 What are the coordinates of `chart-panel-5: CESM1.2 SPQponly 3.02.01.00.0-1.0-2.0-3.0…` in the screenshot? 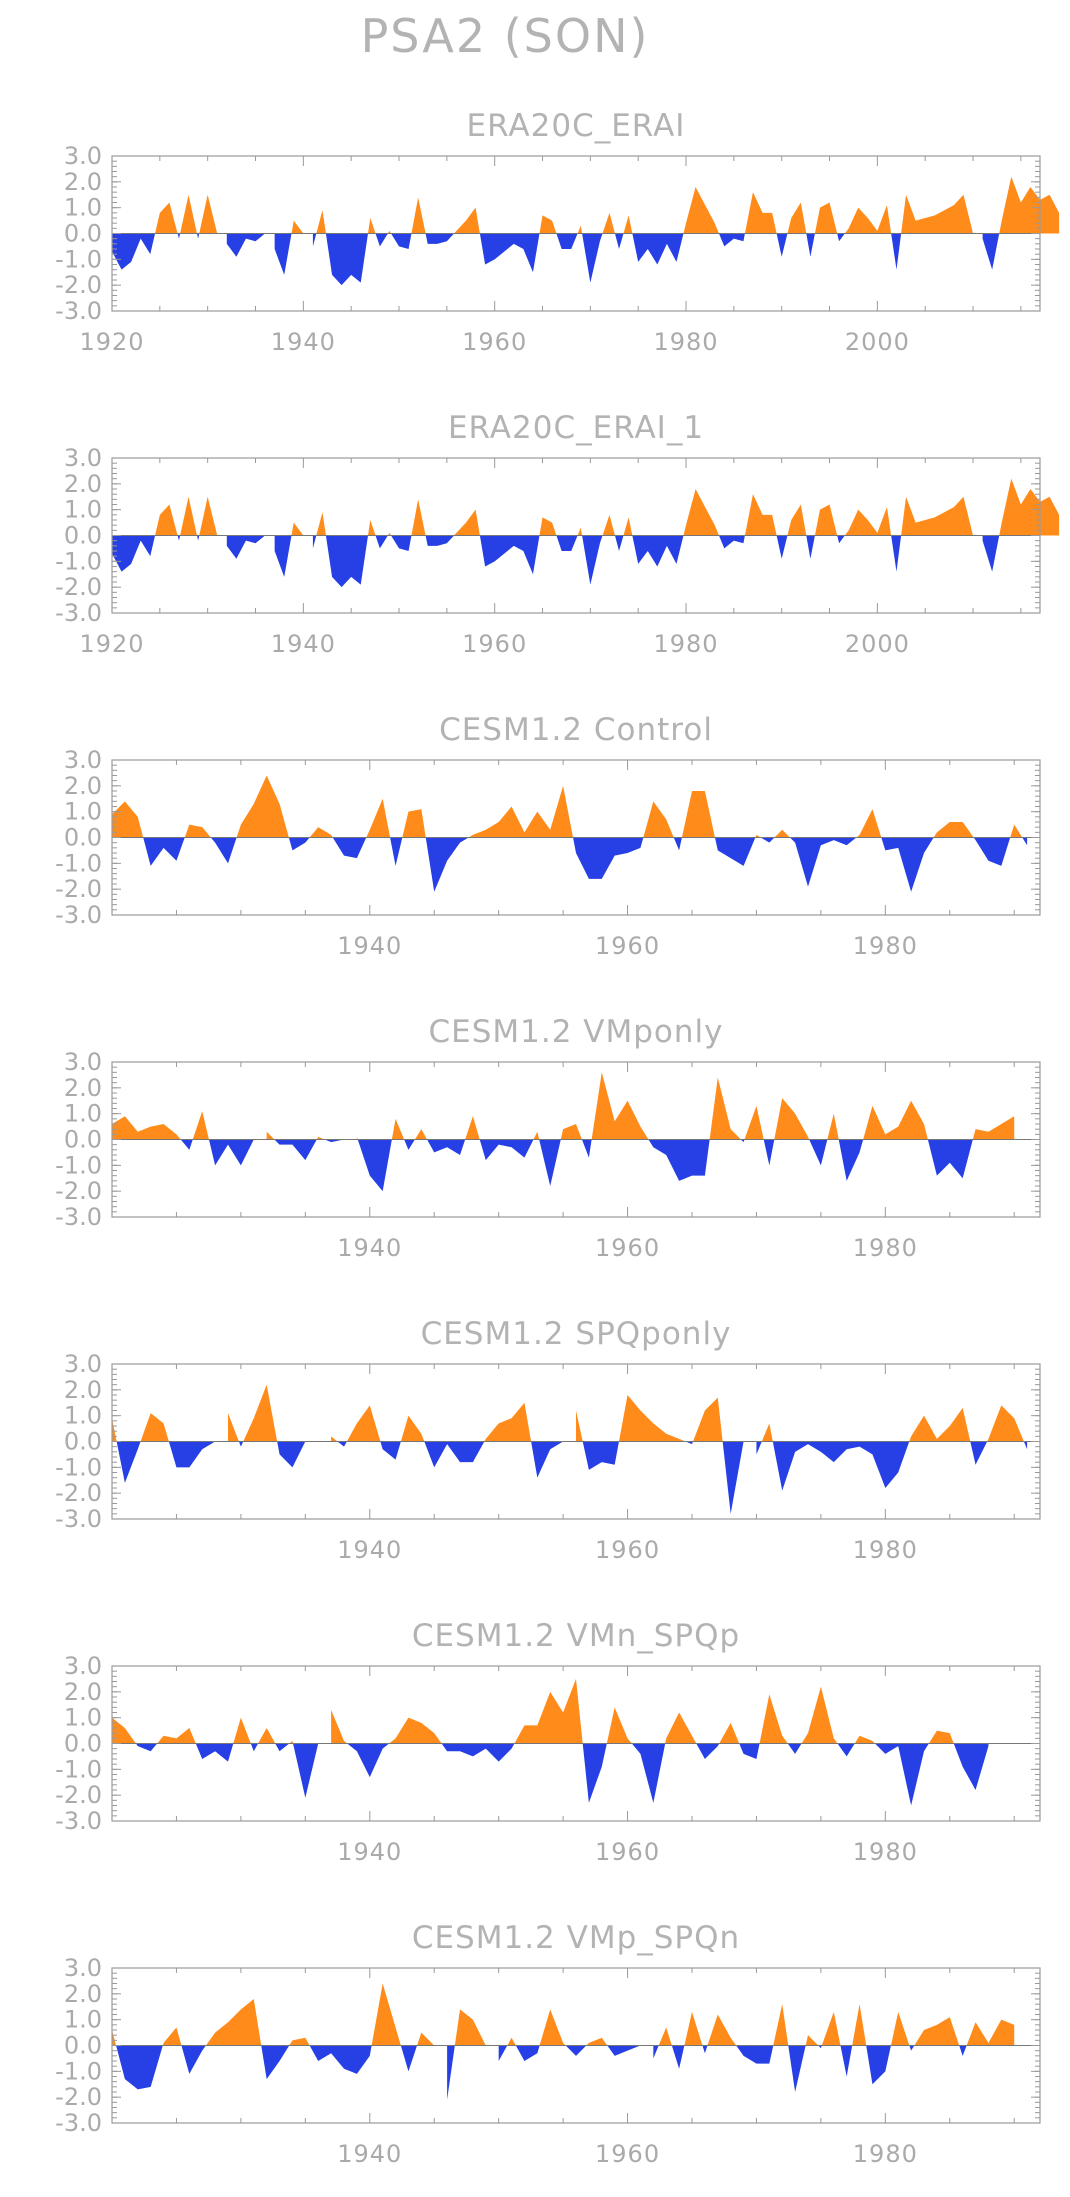 It's located at (548, 1440).